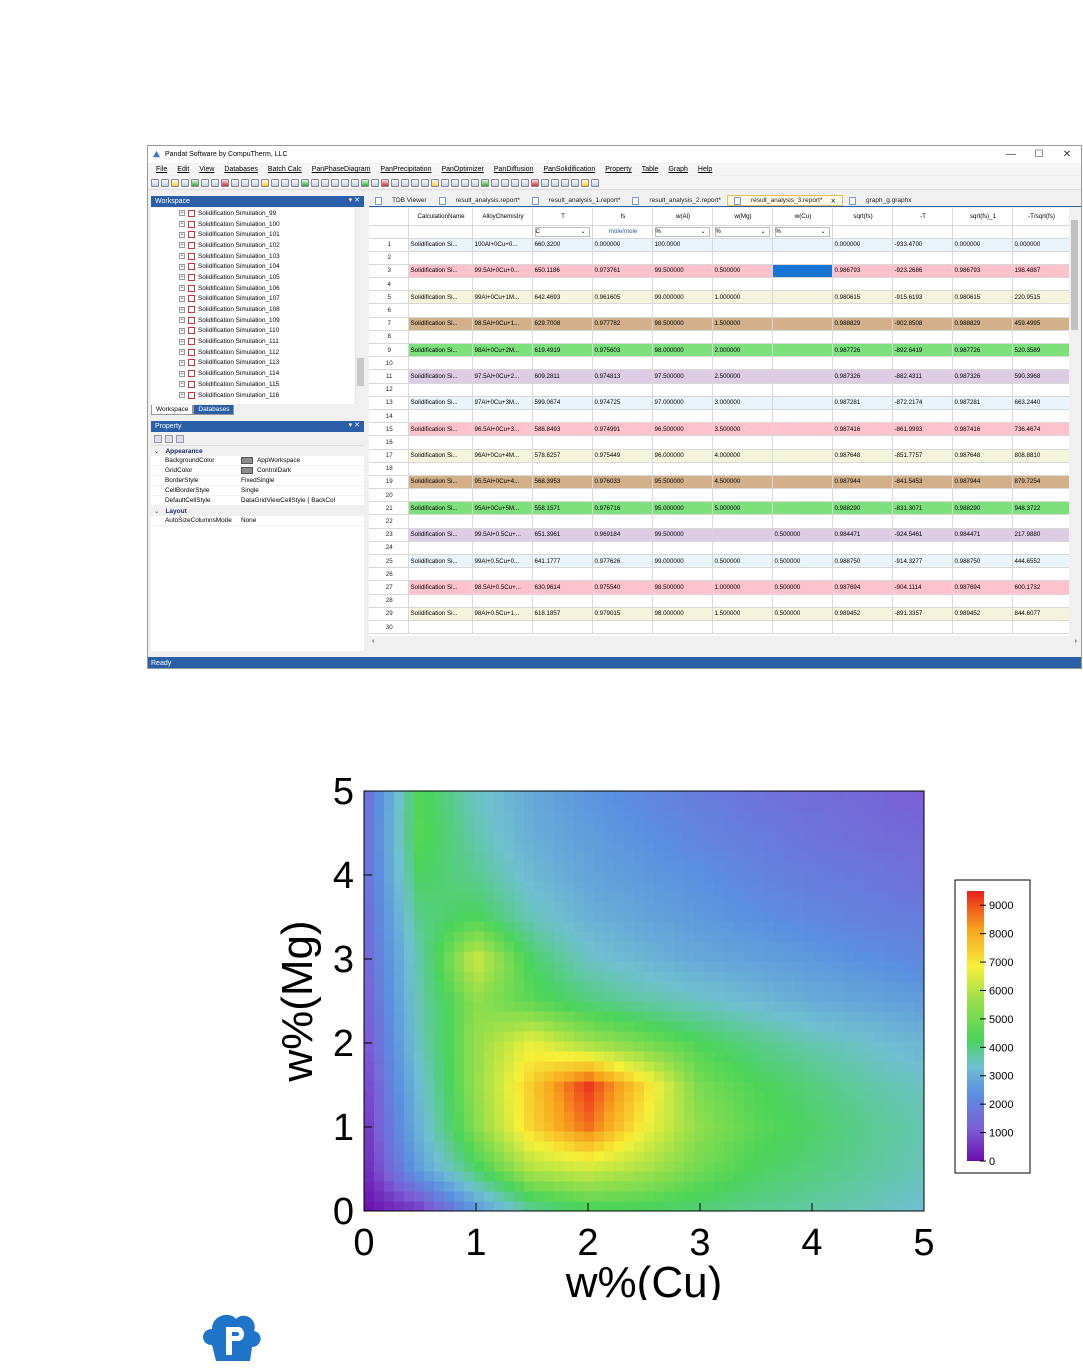 The width and height of the screenshot is (1083, 1372). What do you see at coordinates (257, 373) in the screenshot?
I see `tree-item: + Solidification Simulation_114` at bounding box center [257, 373].